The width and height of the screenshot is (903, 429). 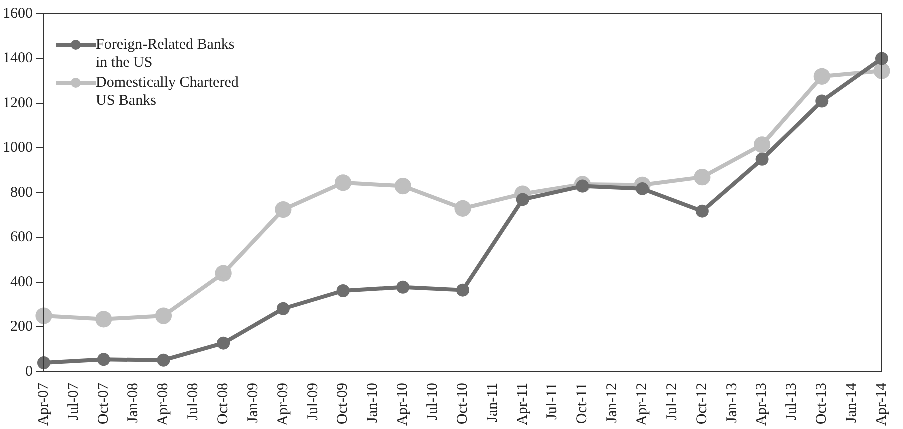 What do you see at coordinates (18, 148) in the screenshot?
I see `y-tick-label: 1000` at bounding box center [18, 148].